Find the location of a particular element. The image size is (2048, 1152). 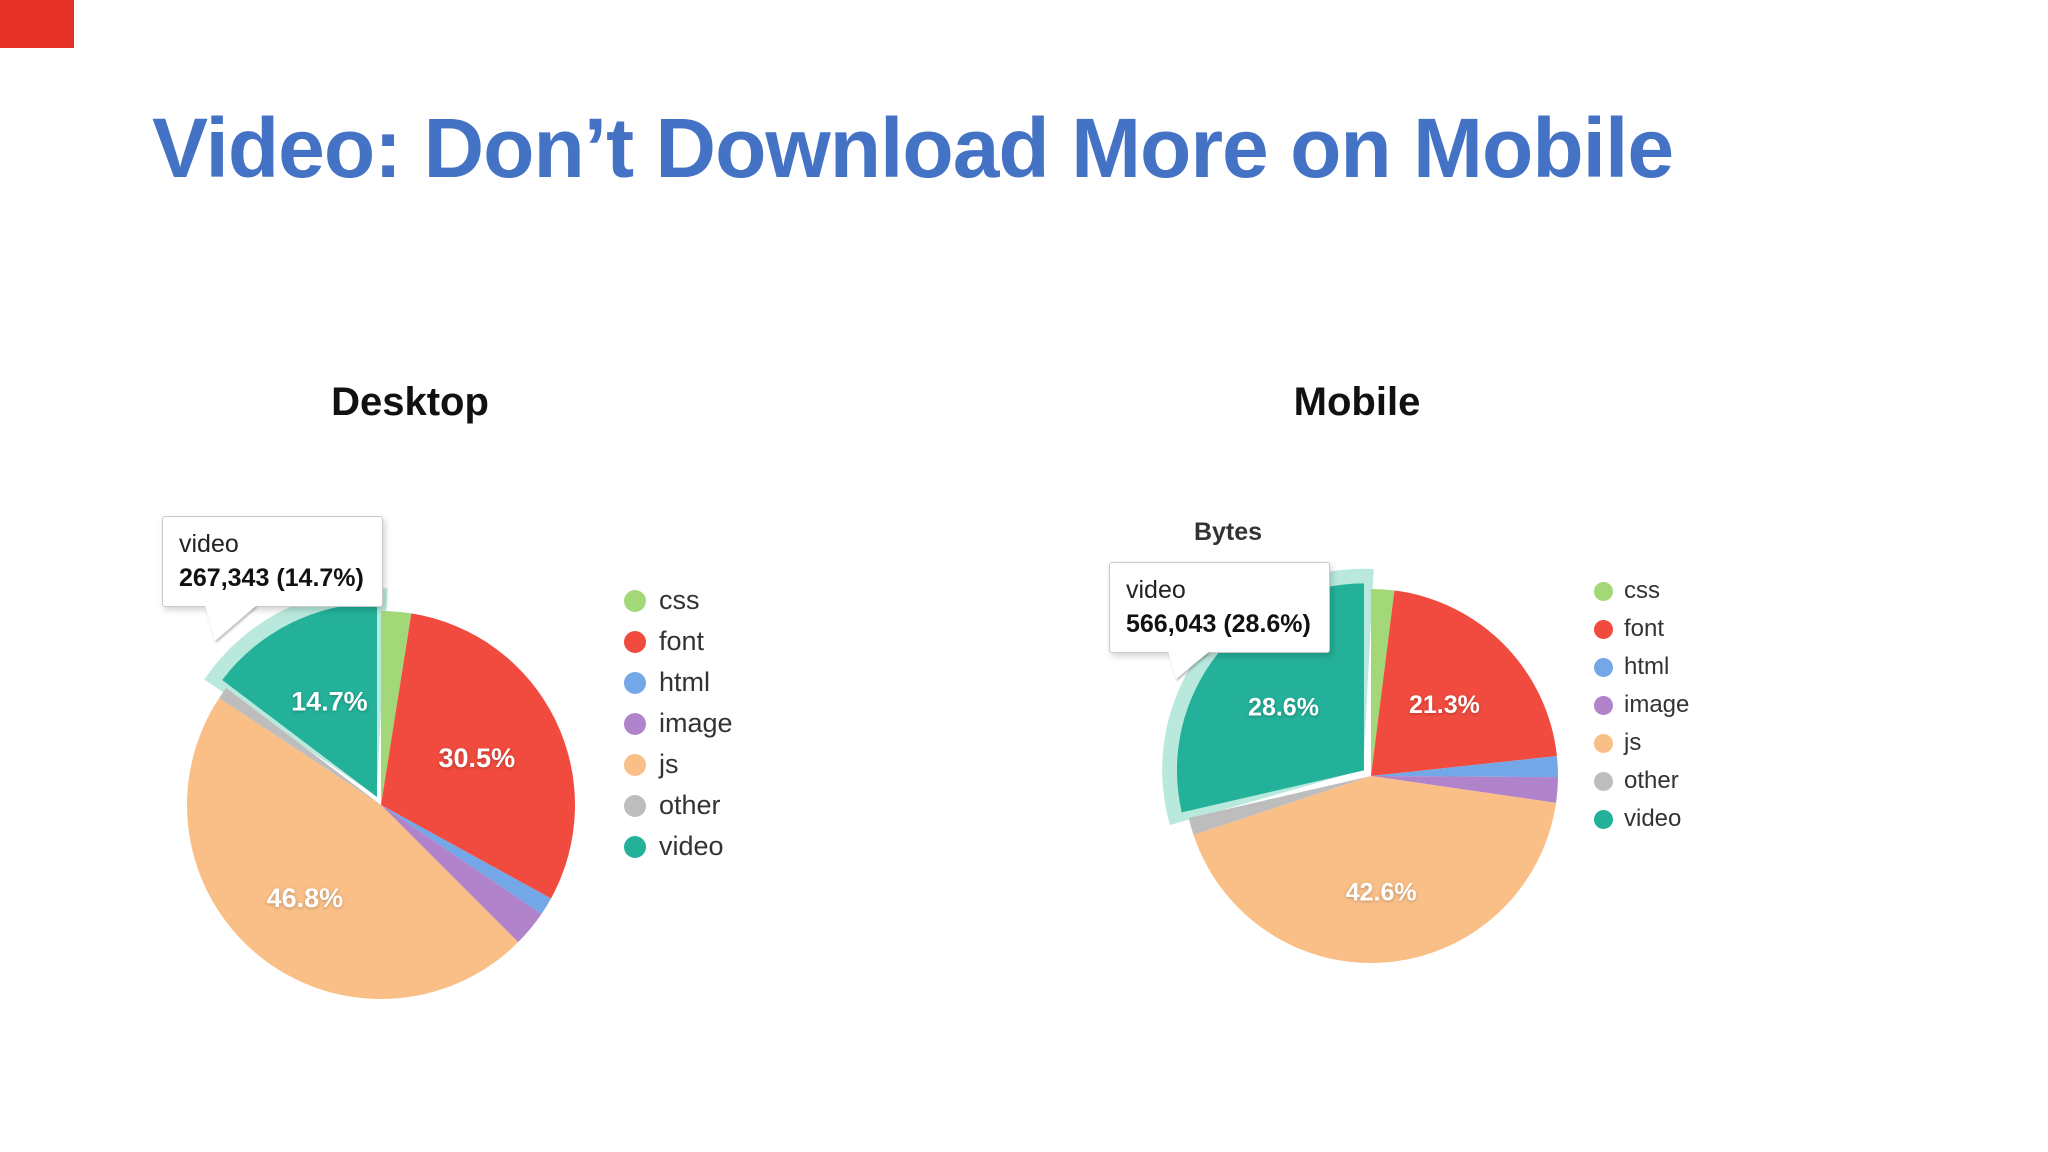

desktop-pie-chart: 30.5% 46.8% 14.7% is located at coordinates (380, 794).